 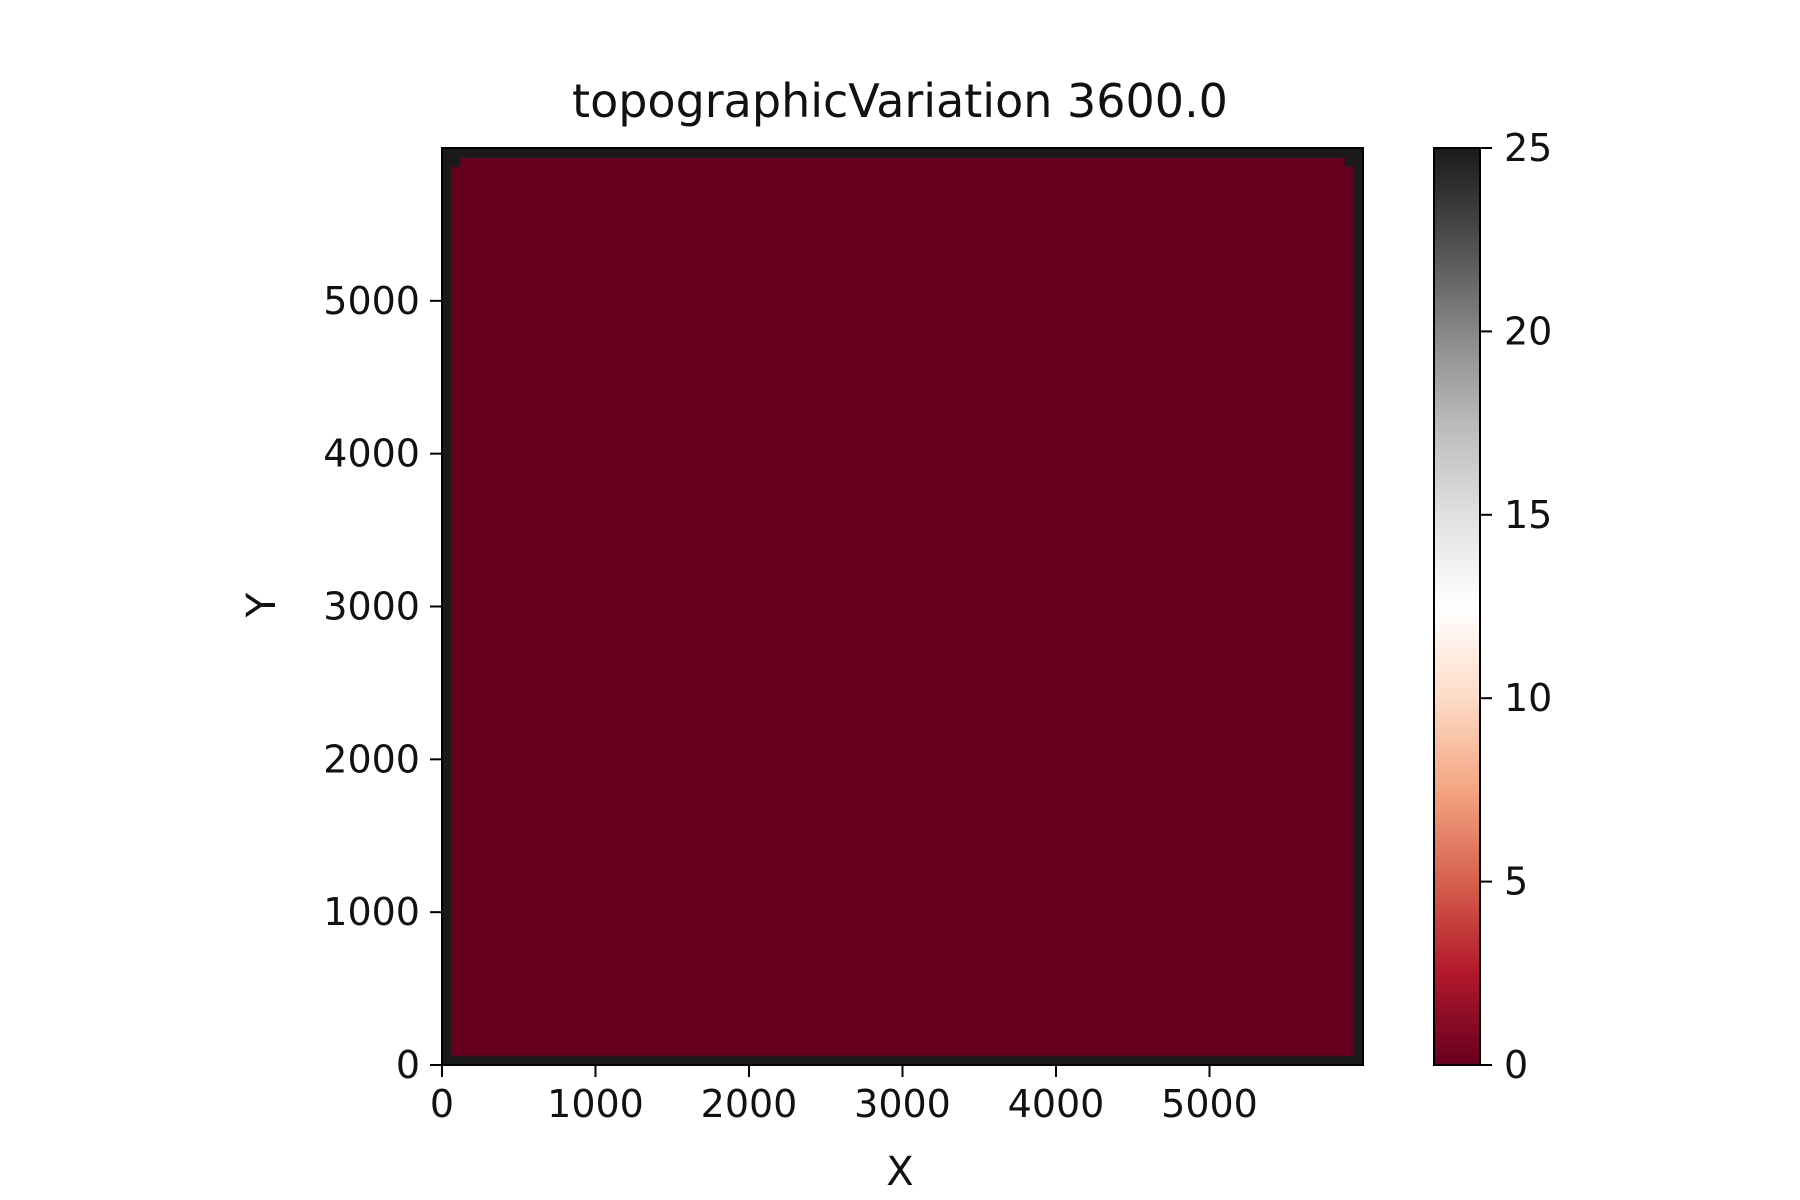 I want to click on x-tick-label: 4000, so click(x=1056, y=1104).